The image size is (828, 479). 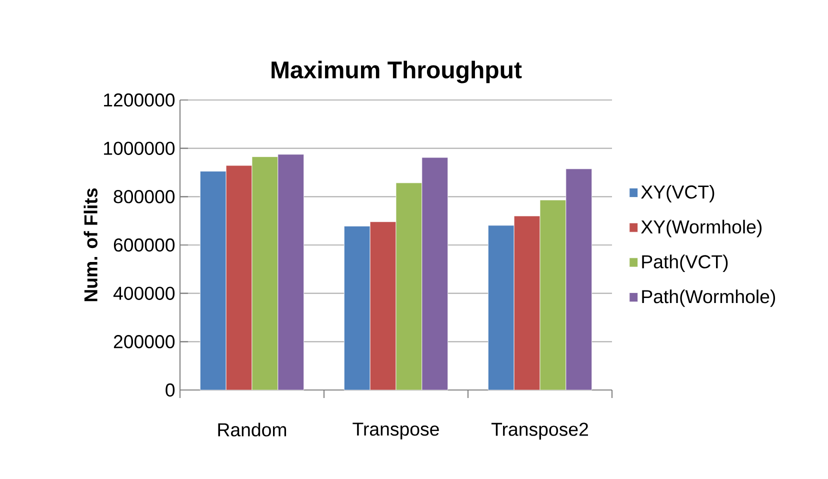 What do you see at coordinates (397, 72) in the screenshot?
I see `chart-title: Maximum Throughput` at bounding box center [397, 72].